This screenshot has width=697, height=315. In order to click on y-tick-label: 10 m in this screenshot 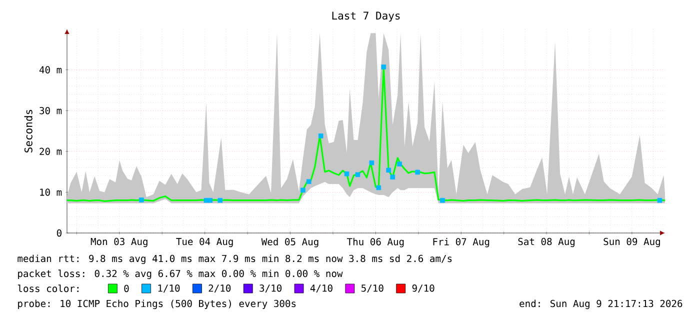, I will do `click(51, 192)`.